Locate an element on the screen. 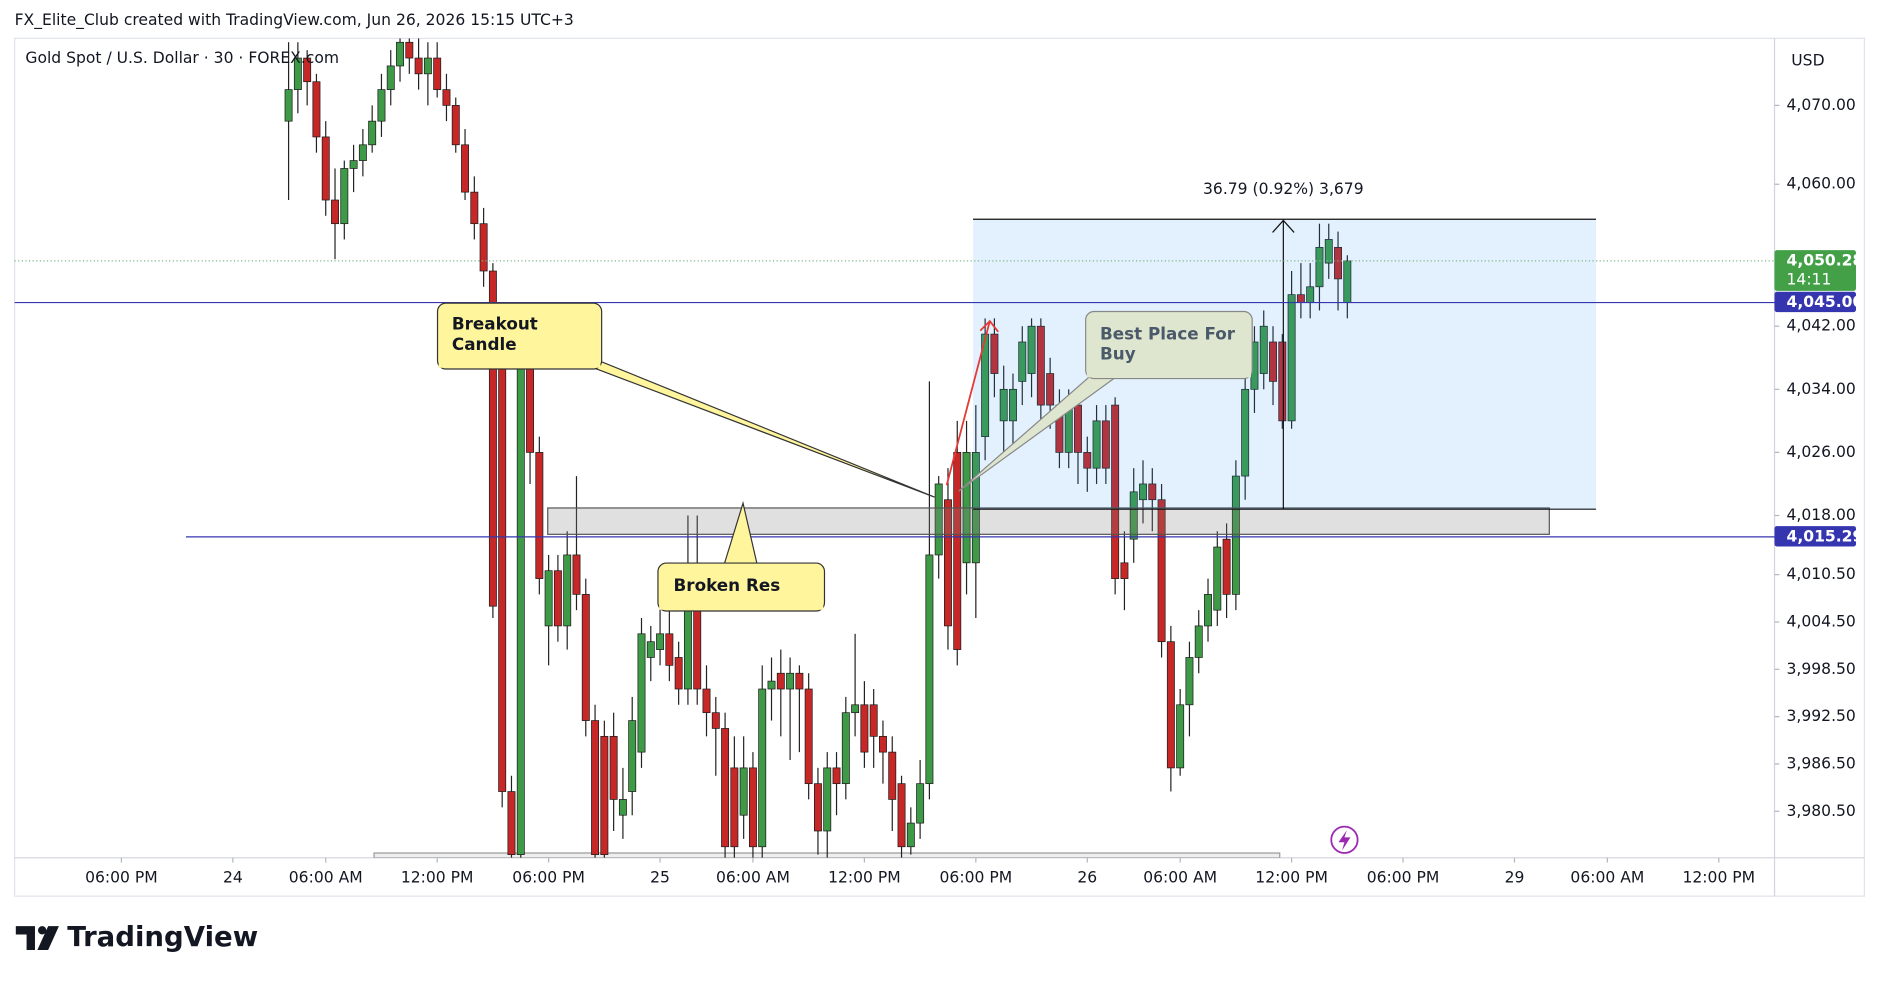  callout-text: Candle is located at coordinates (484, 344).